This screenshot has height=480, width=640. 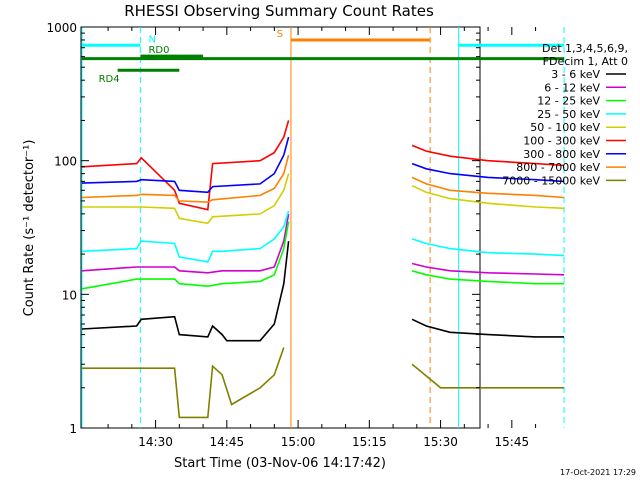 I want to click on legend-label-5: 100 - 300 keV, so click(x=561, y=141).